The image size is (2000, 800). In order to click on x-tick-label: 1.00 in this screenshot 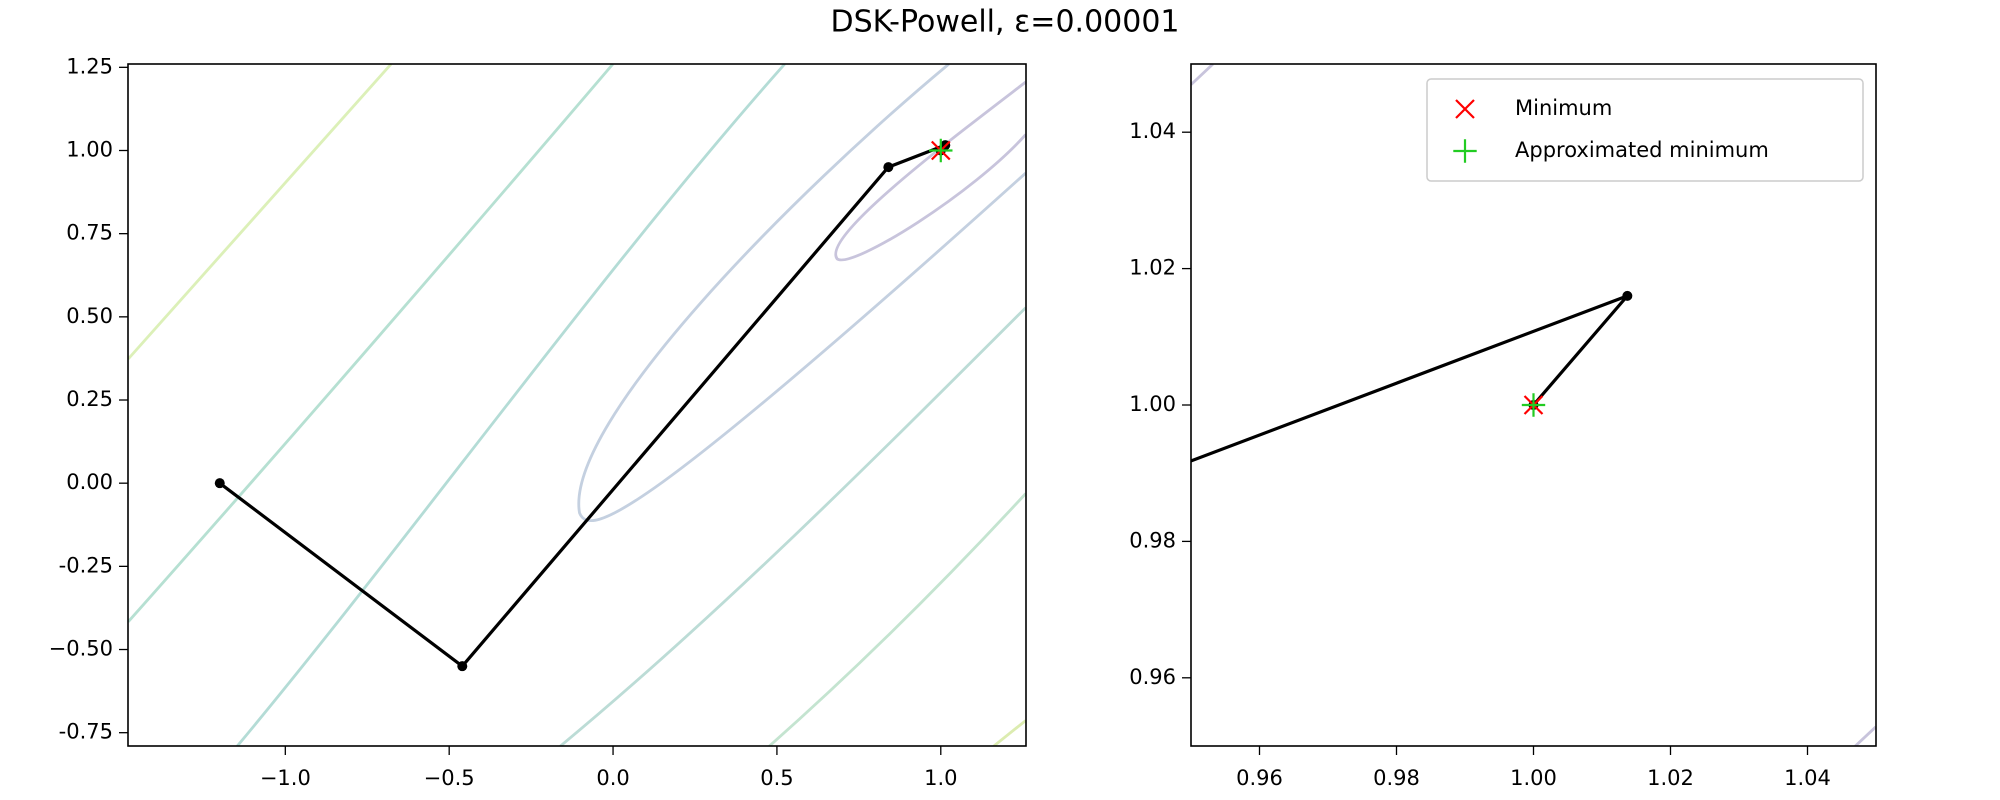, I will do `click(1533, 778)`.